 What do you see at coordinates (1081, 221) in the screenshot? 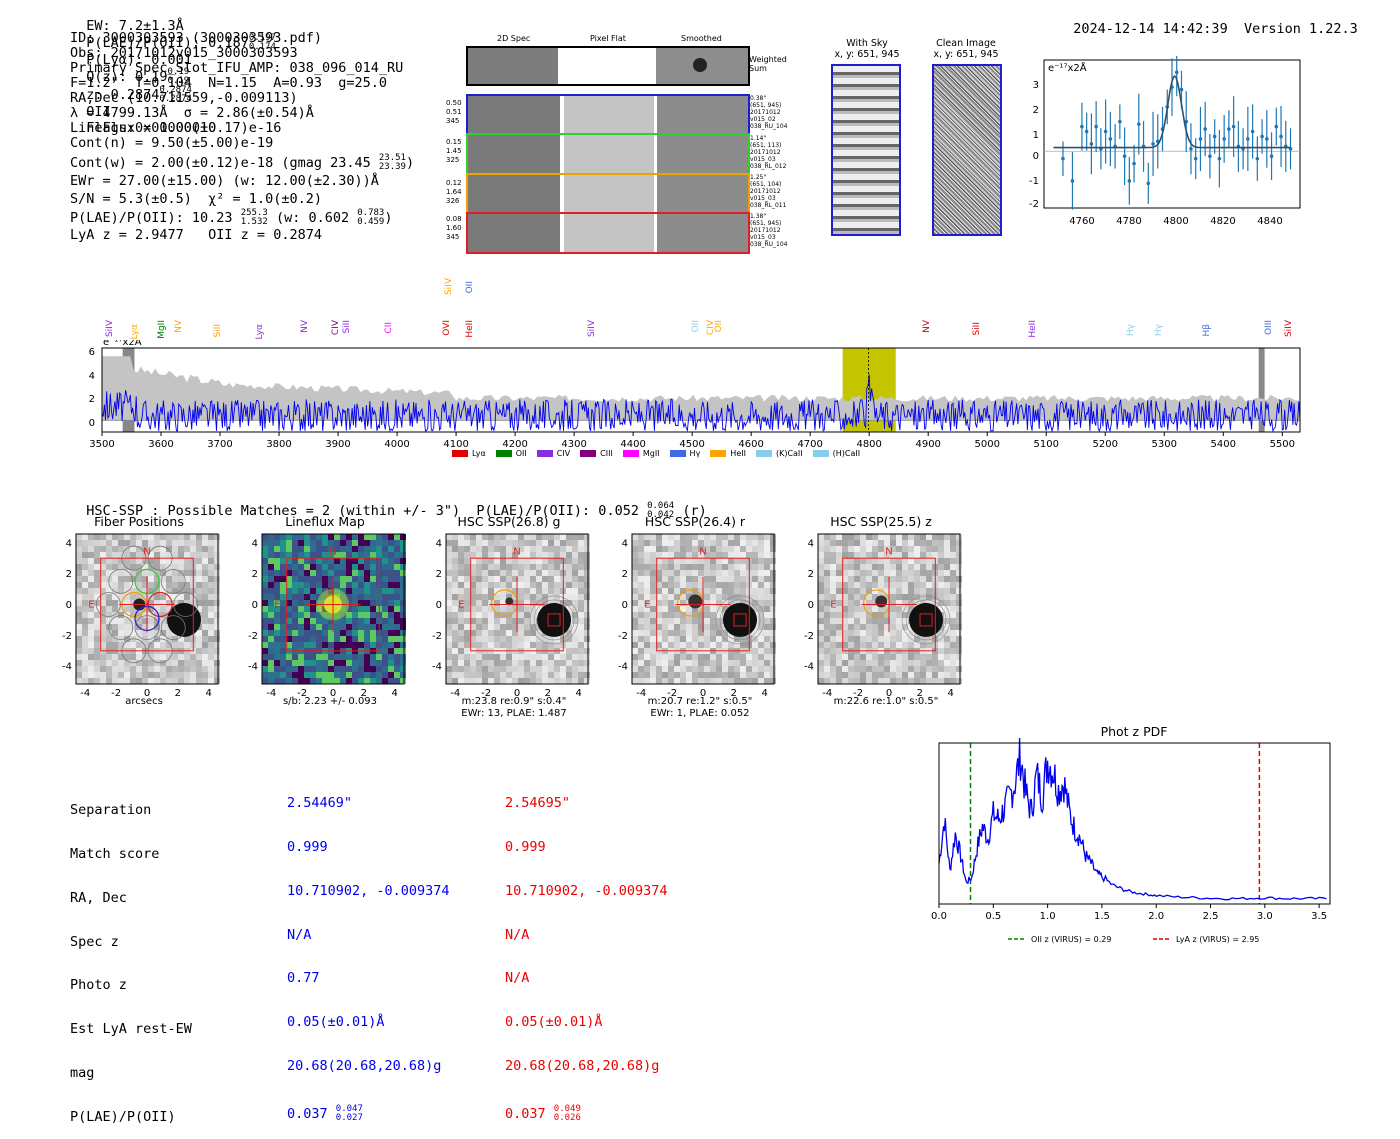
I see `zoom-xtick: 4760` at bounding box center [1081, 221].